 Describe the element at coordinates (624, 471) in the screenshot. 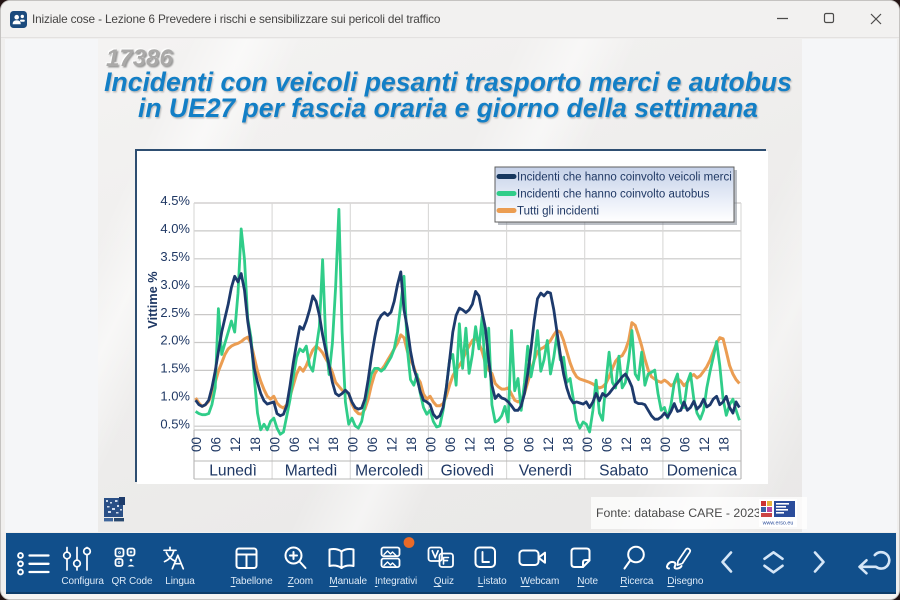

I see `svg-text: Sabato` at that location.